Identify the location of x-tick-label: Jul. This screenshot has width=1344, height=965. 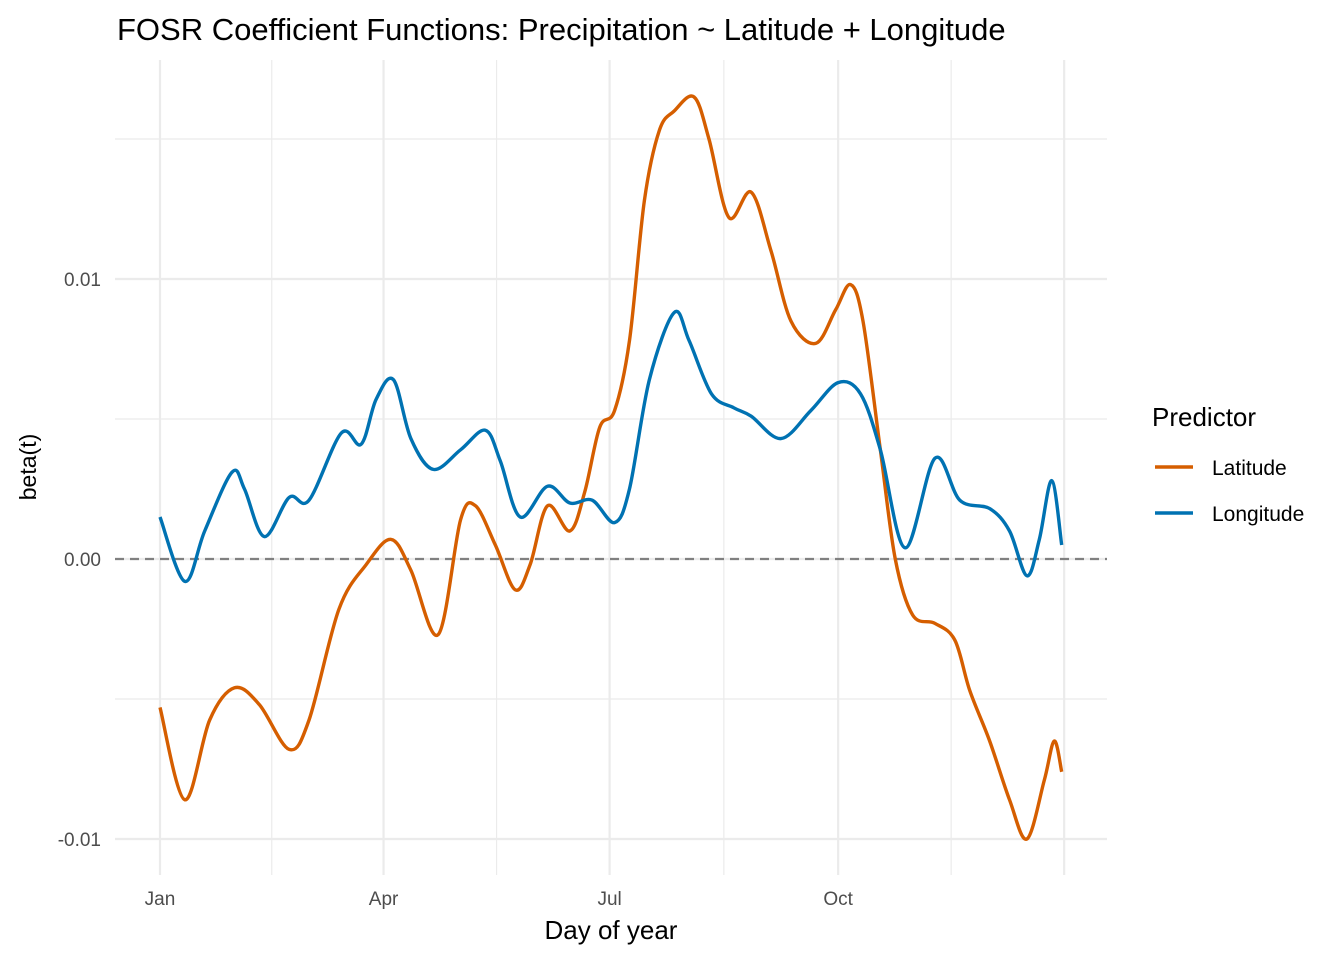
(609, 899).